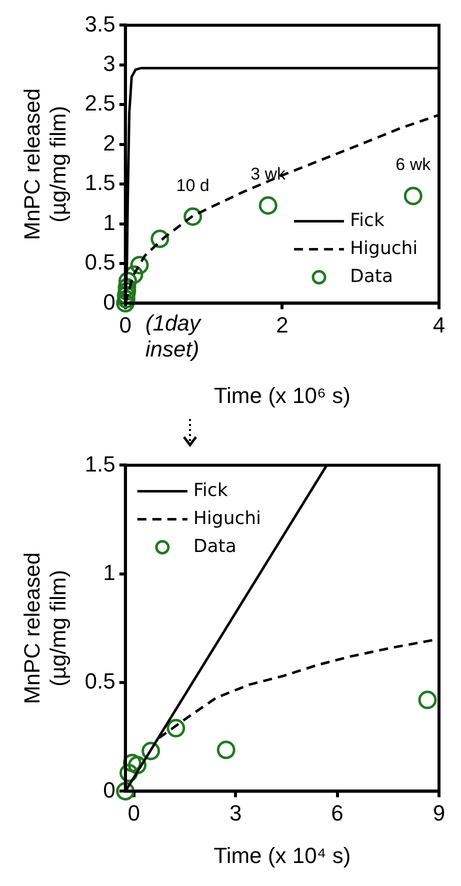 The image size is (461, 886). Describe the element at coordinates (173, 336) in the screenshot. I see `text: (1day inset)` at that location.